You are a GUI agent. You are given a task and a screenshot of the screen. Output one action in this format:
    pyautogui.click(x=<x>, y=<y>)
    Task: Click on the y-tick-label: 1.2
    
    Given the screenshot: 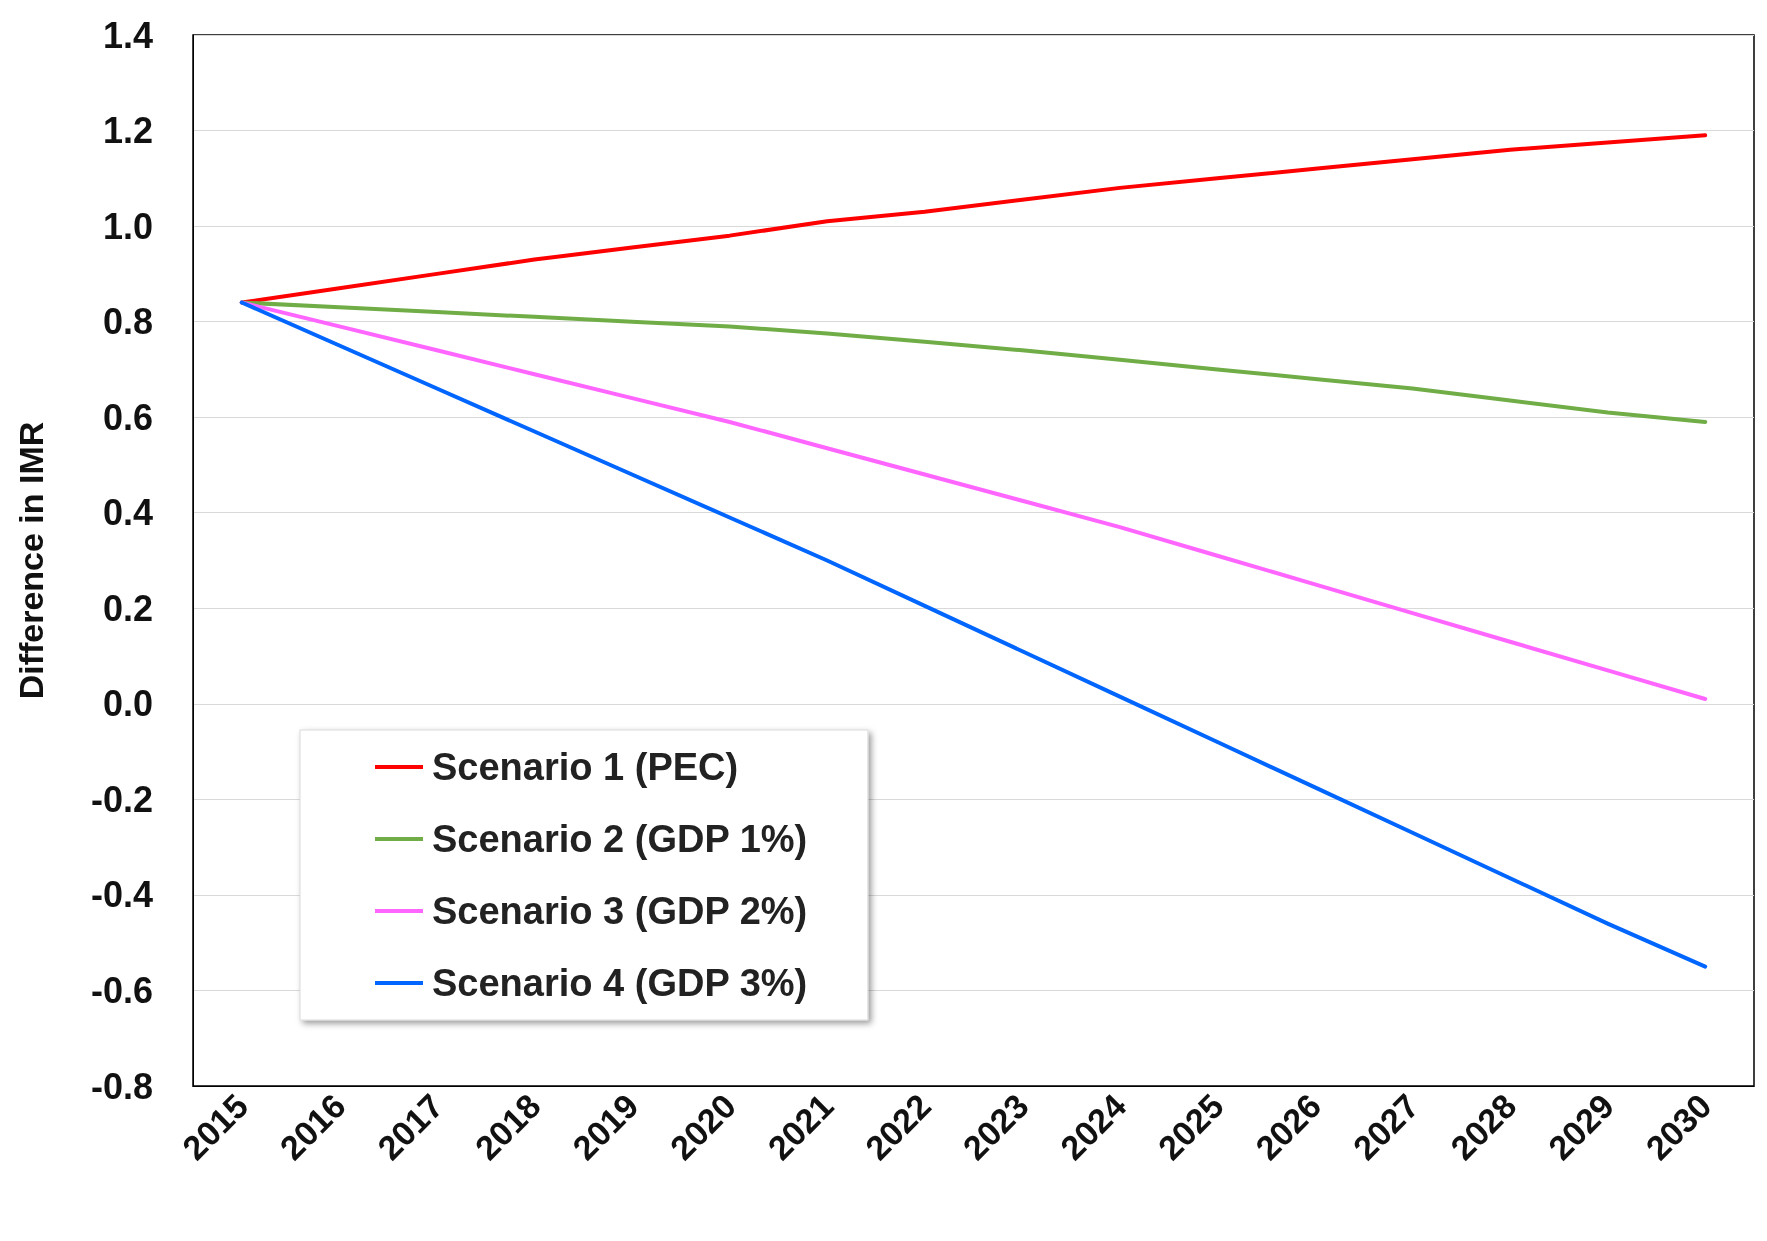 What is the action you would take?
    pyautogui.click(x=127, y=131)
    